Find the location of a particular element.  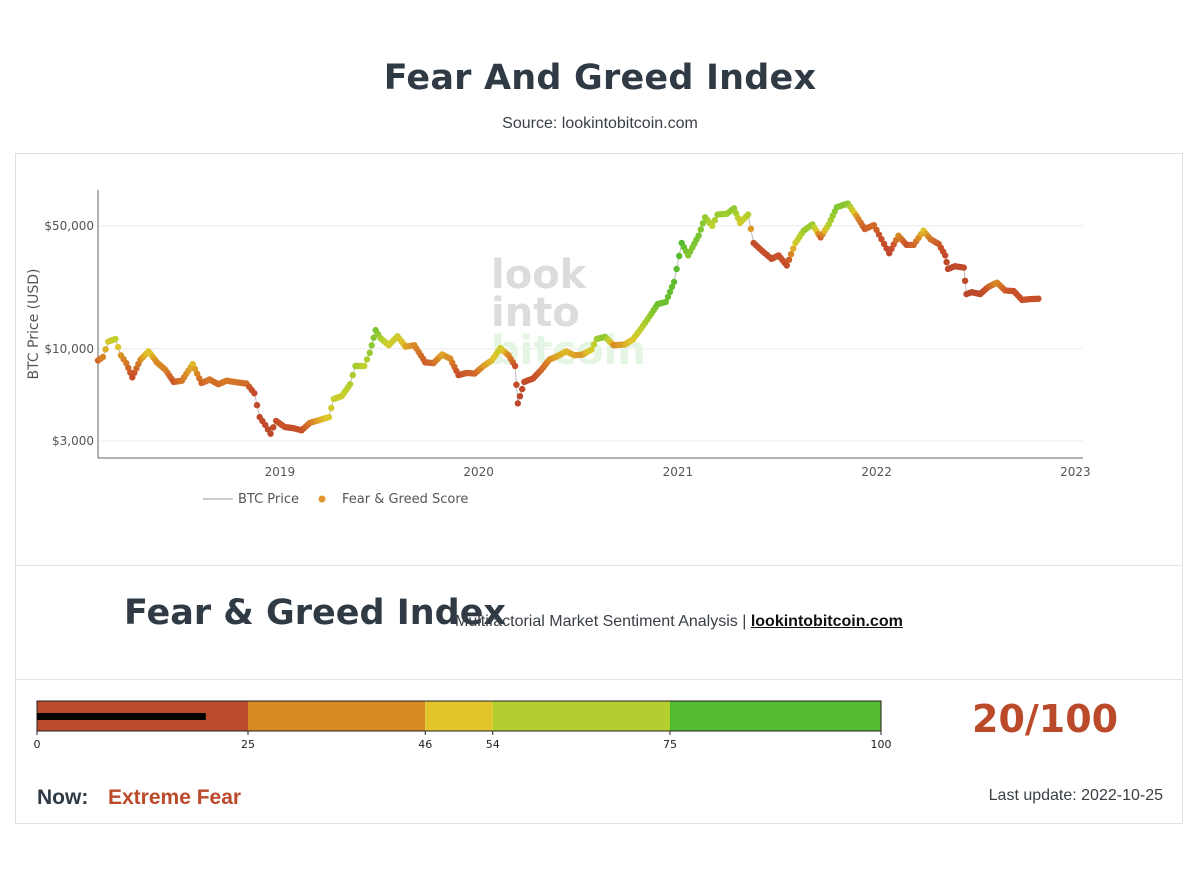

legend-marker-swatch is located at coordinates (322, 499).